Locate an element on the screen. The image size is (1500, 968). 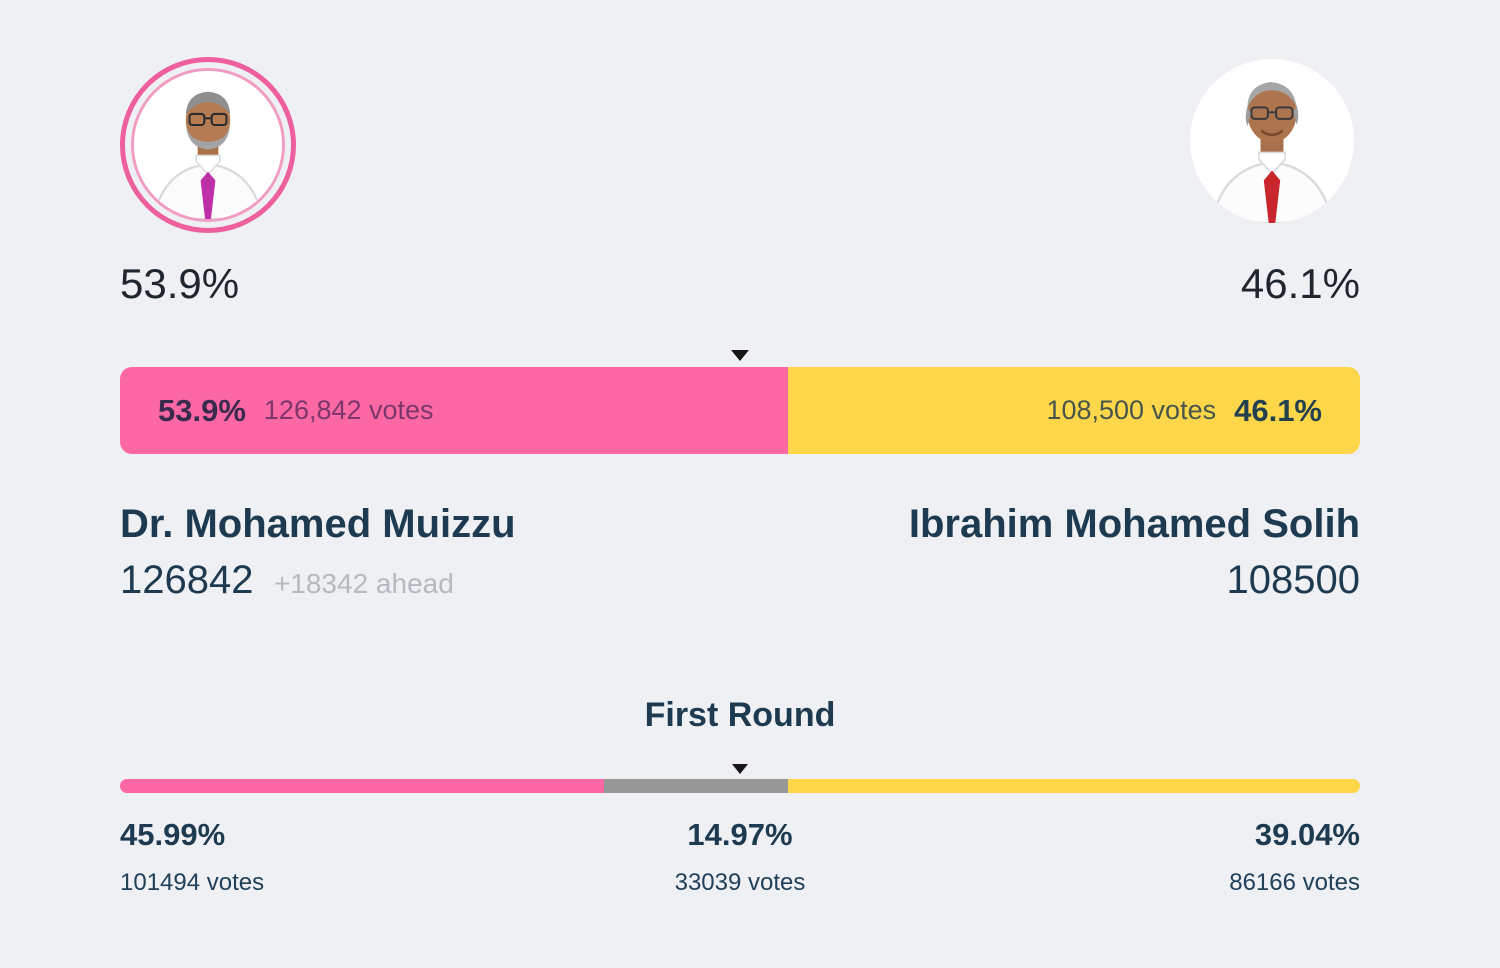
solih-headline-percent: 46.1% is located at coordinates (1300, 283).